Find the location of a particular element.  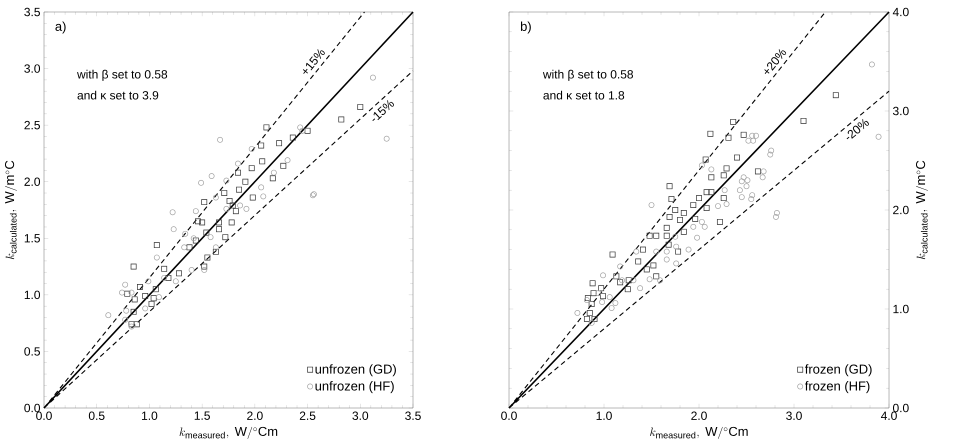

annotation: and κ set to 1.8 is located at coordinates (583, 95).